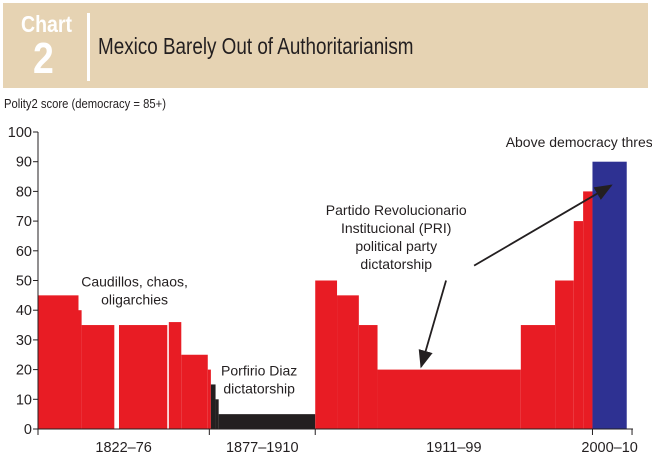 Image resolution: width=652 pixels, height=469 pixels. Describe the element at coordinates (43, 58) in the screenshot. I see `chart-number: 2` at that location.